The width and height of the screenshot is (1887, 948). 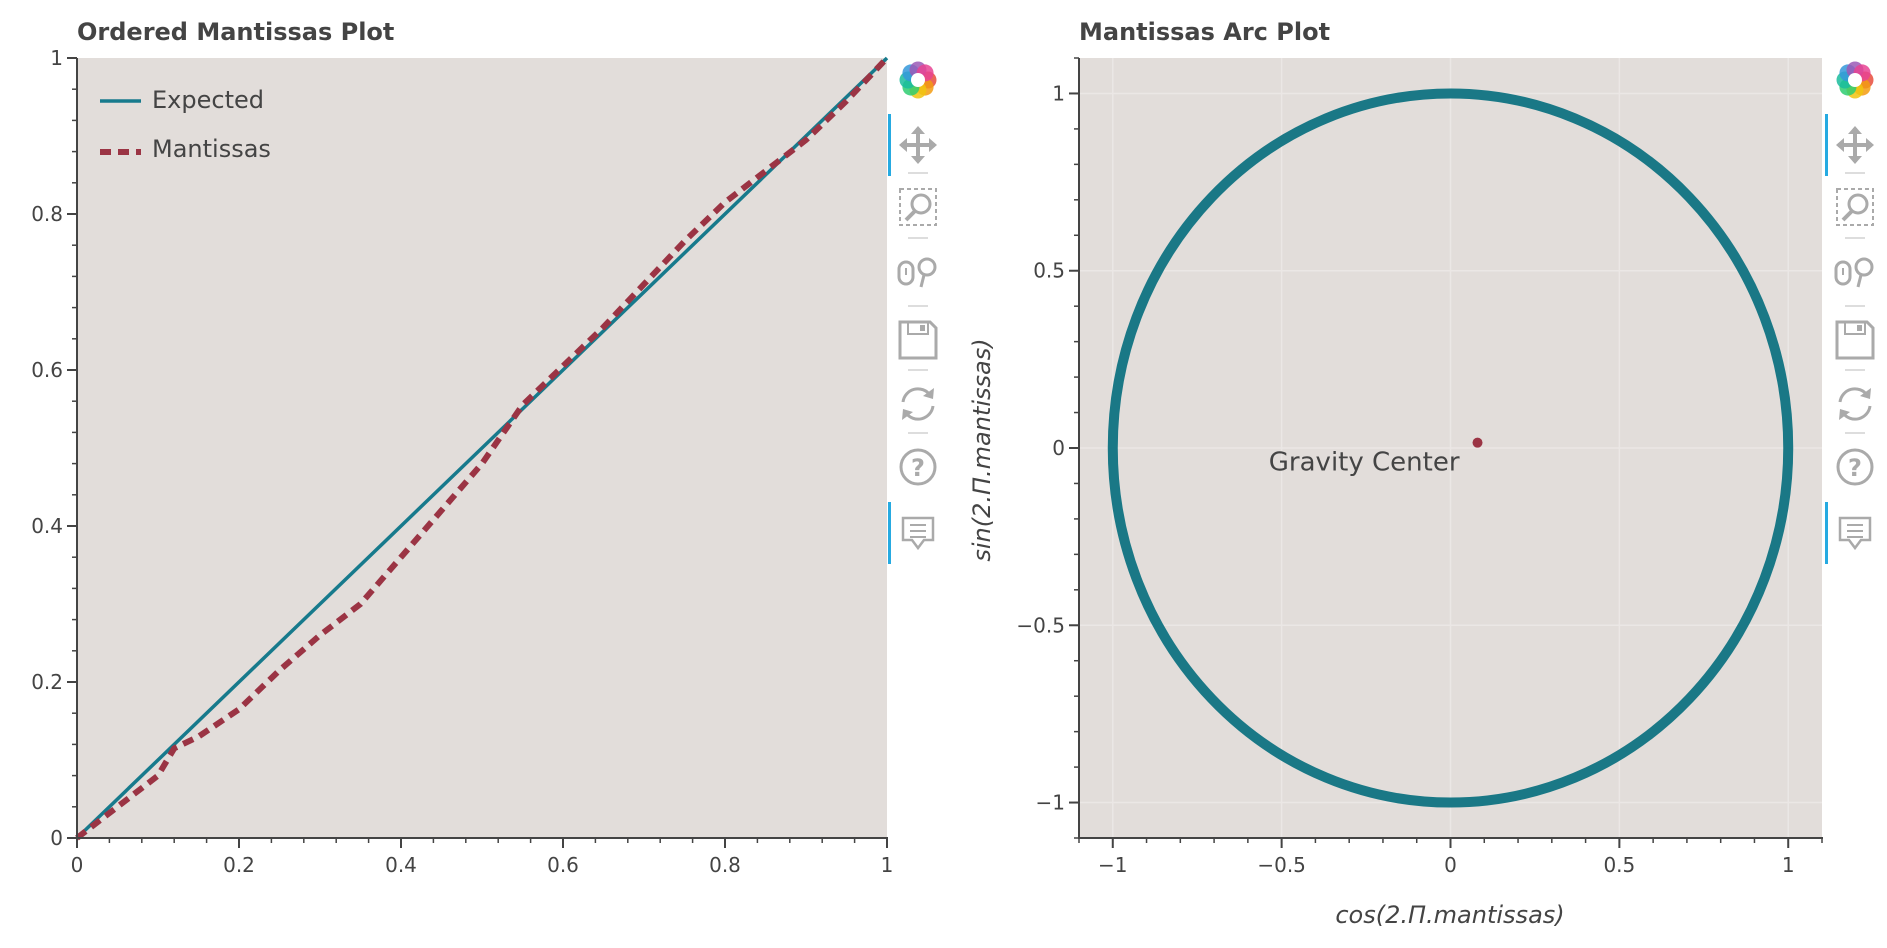 I want to click on box-zoom-handle, so click(x=1847, y=215).